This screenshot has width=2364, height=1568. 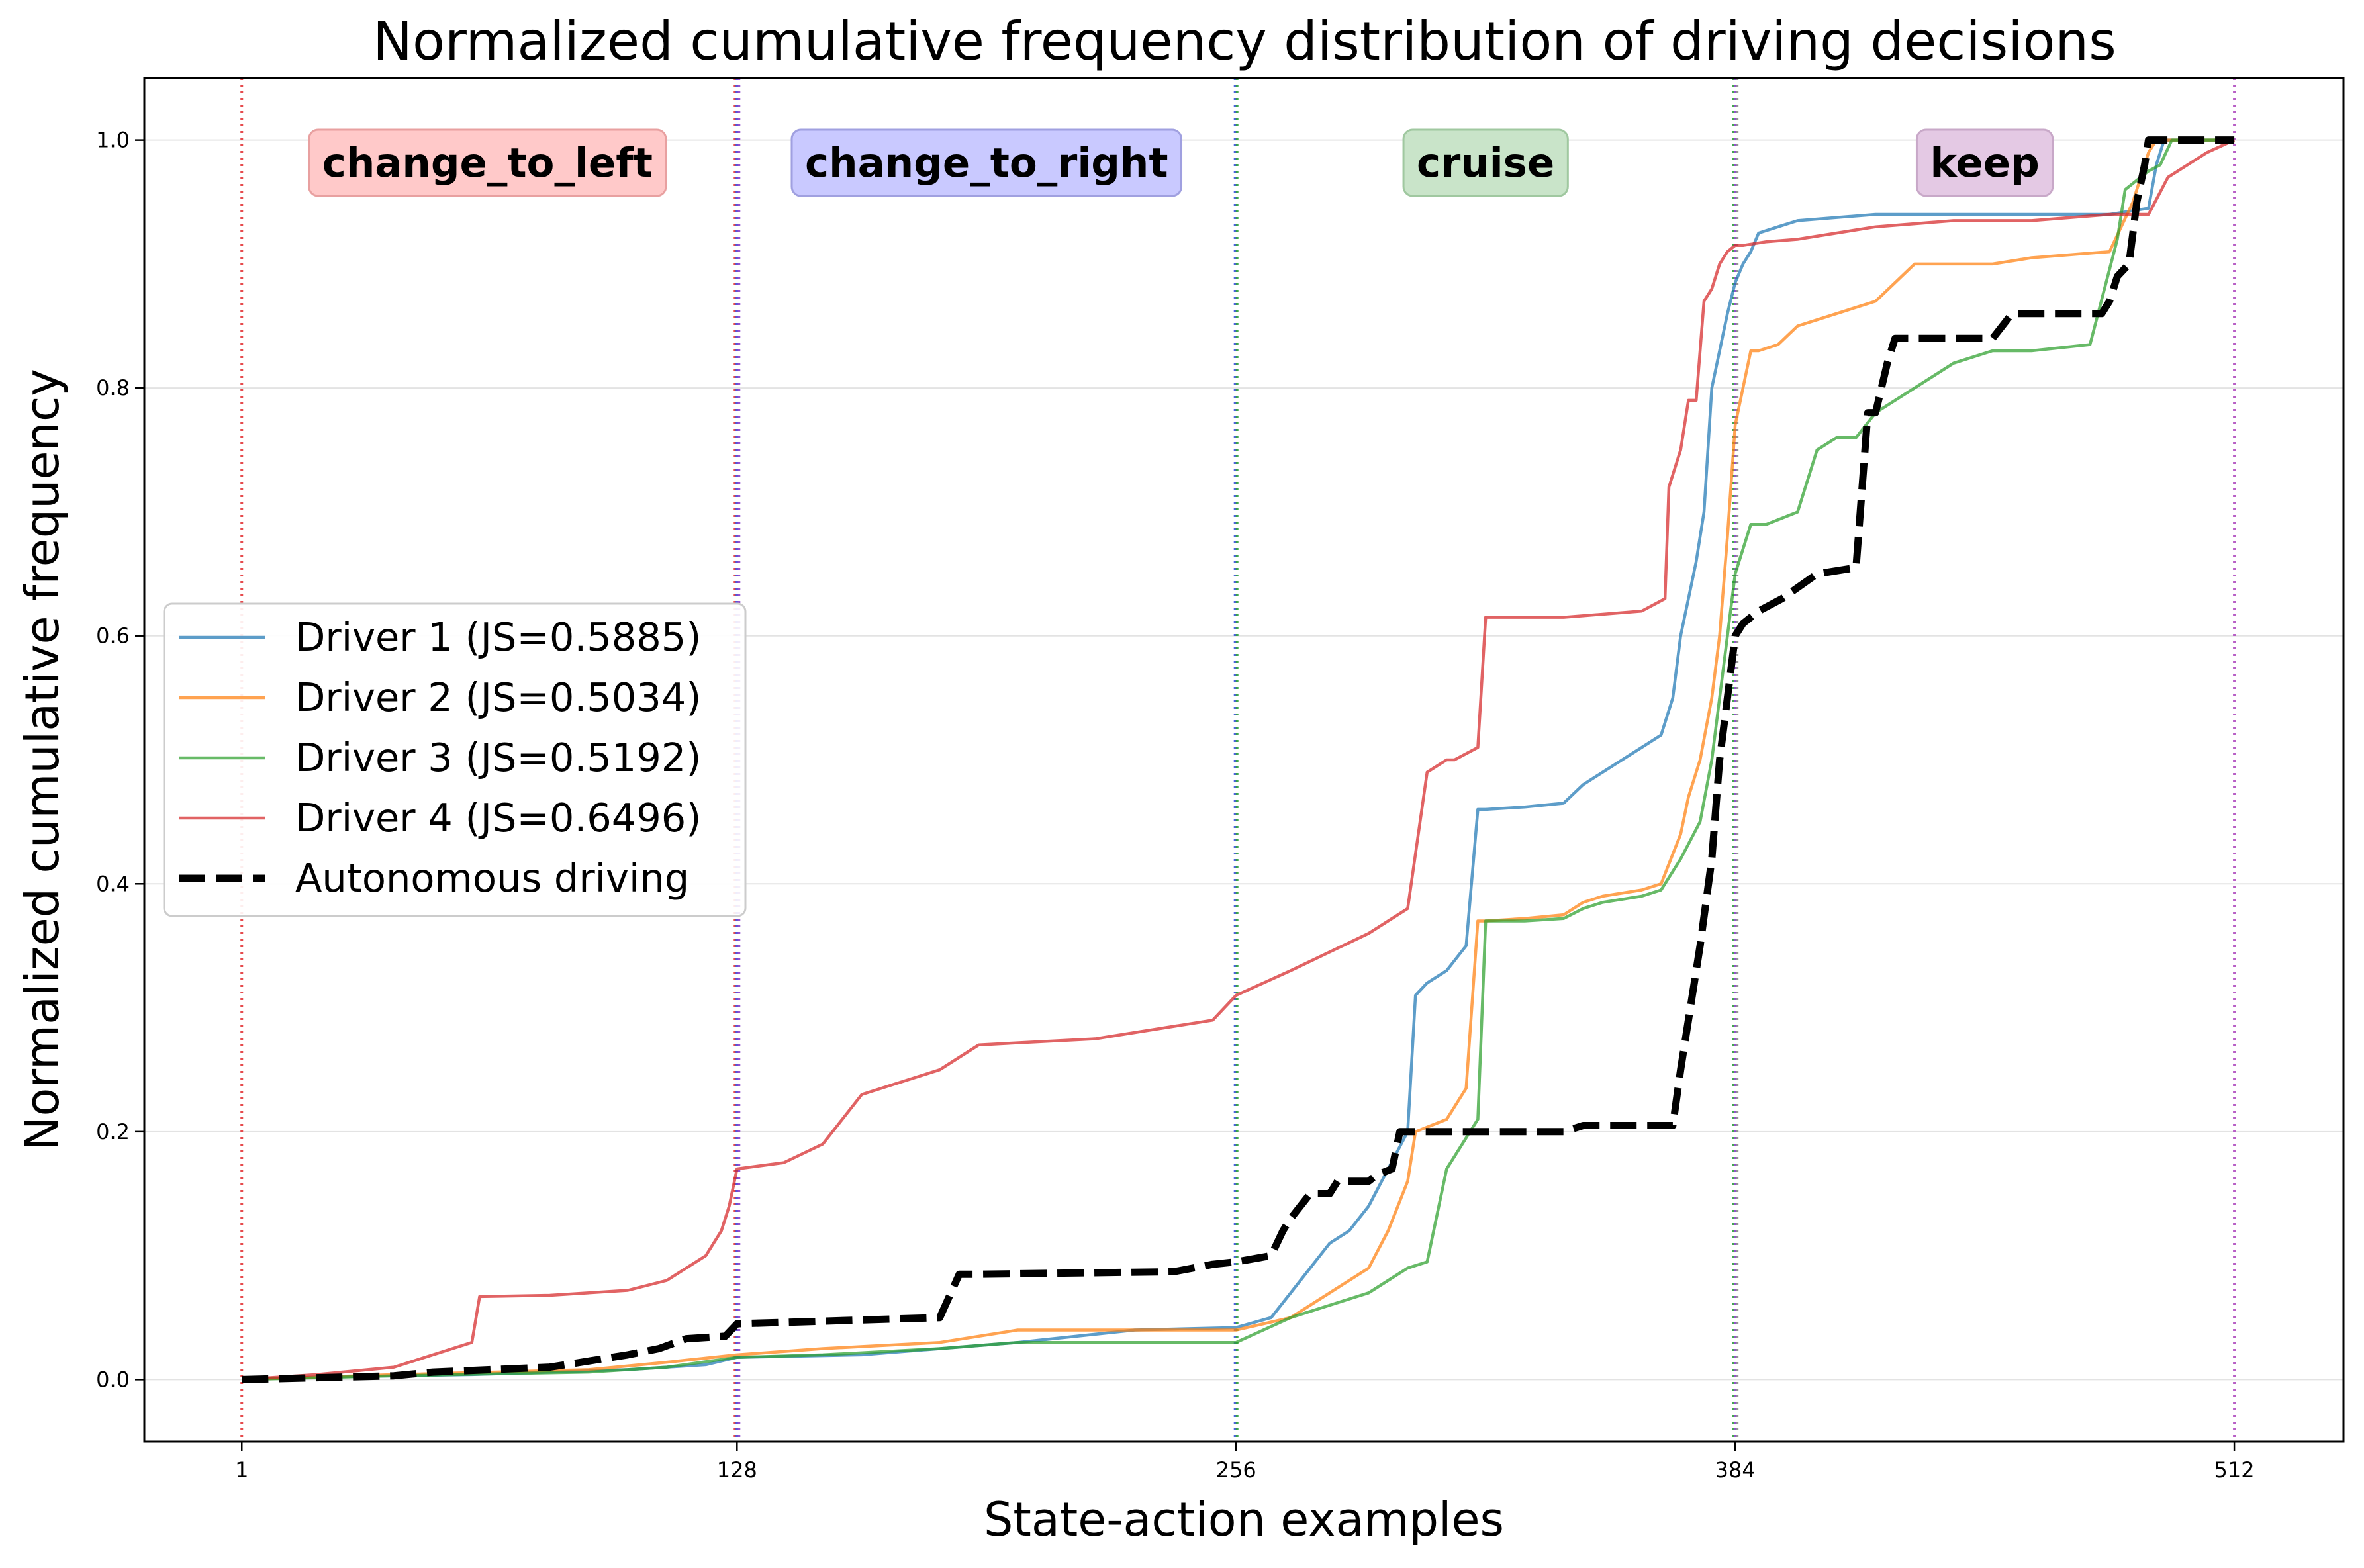 I want to click on x-tick-label-3: 384, so click(x=1736, y=1470).